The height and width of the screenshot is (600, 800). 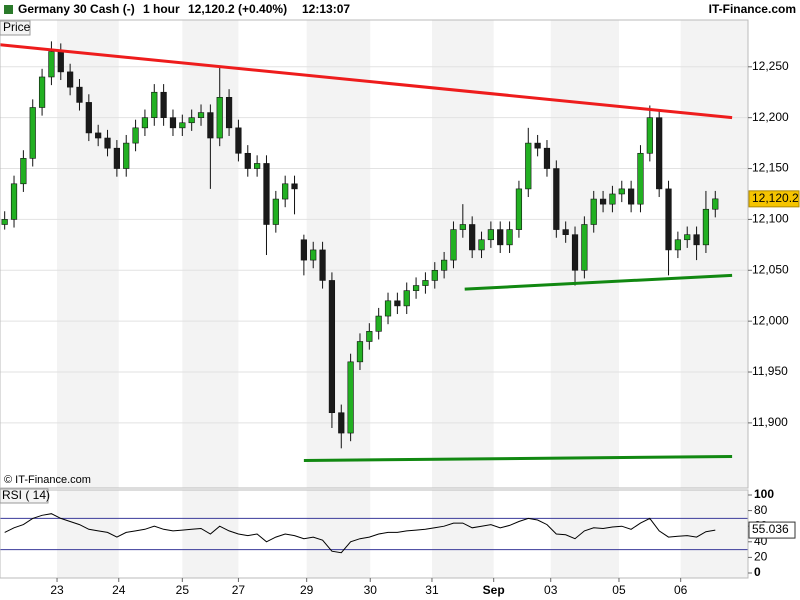 What do you see at coordinates (761, 510) in the screenshot?
I see `rsi-tick-label: 80` at bounding box center [761, 510].